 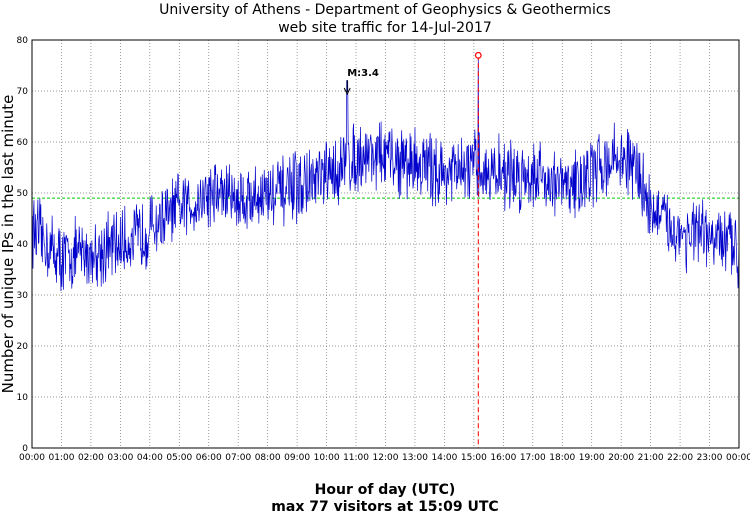 What do you see at coordinates (23, 398) in the screenshot?
I see `y-tick-label: 10` at bounding box center [23, 398].